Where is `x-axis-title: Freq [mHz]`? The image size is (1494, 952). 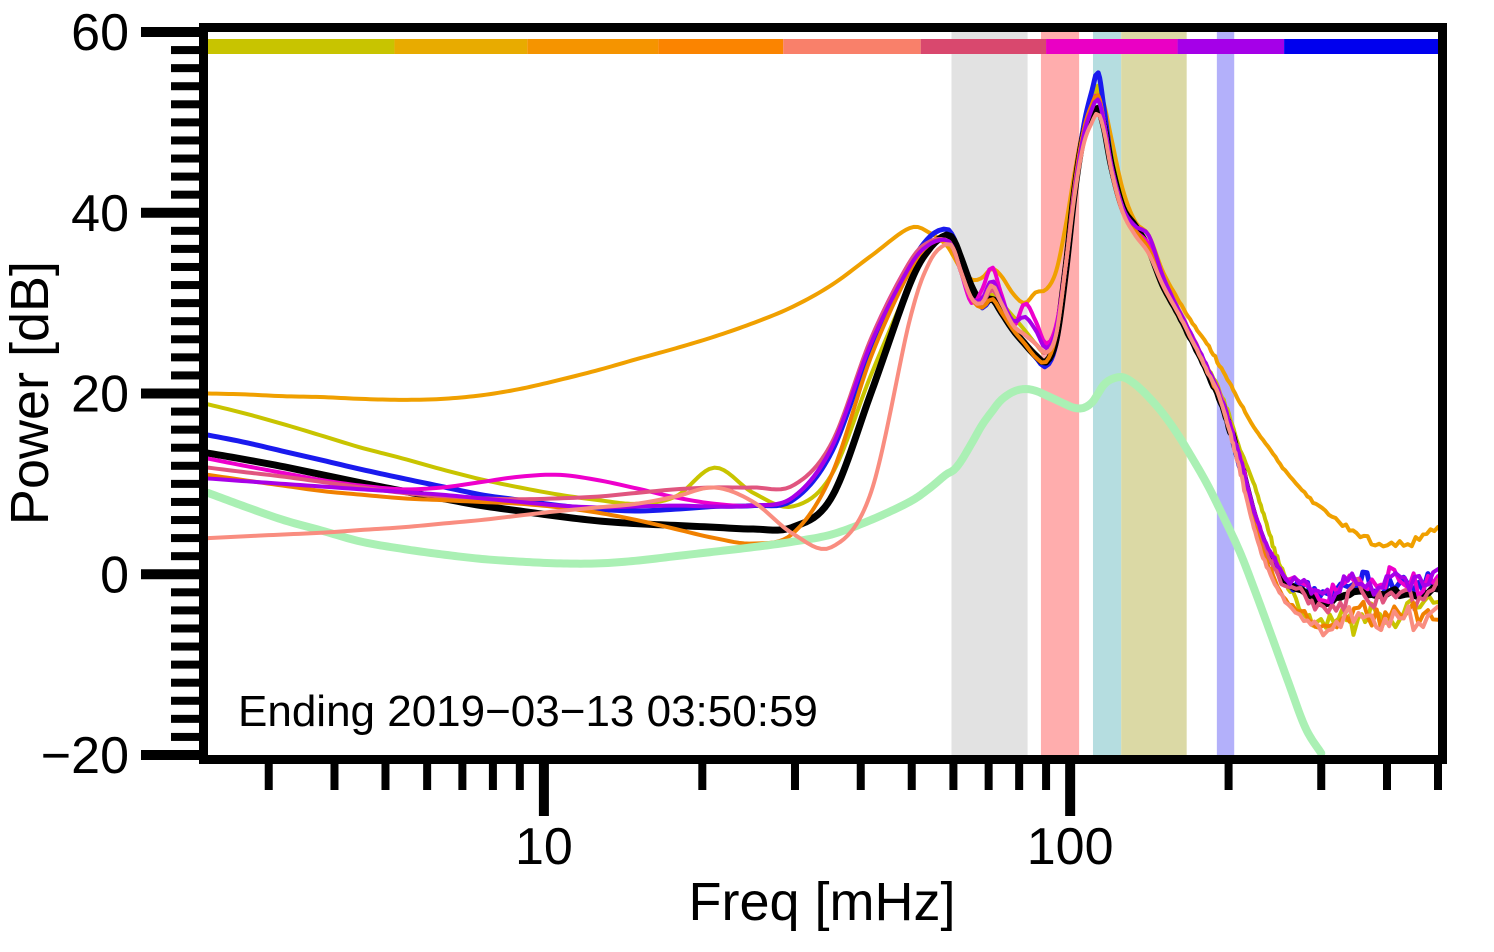 x-axis-title: Freq [mHz] is located at coordinates (821, 902).